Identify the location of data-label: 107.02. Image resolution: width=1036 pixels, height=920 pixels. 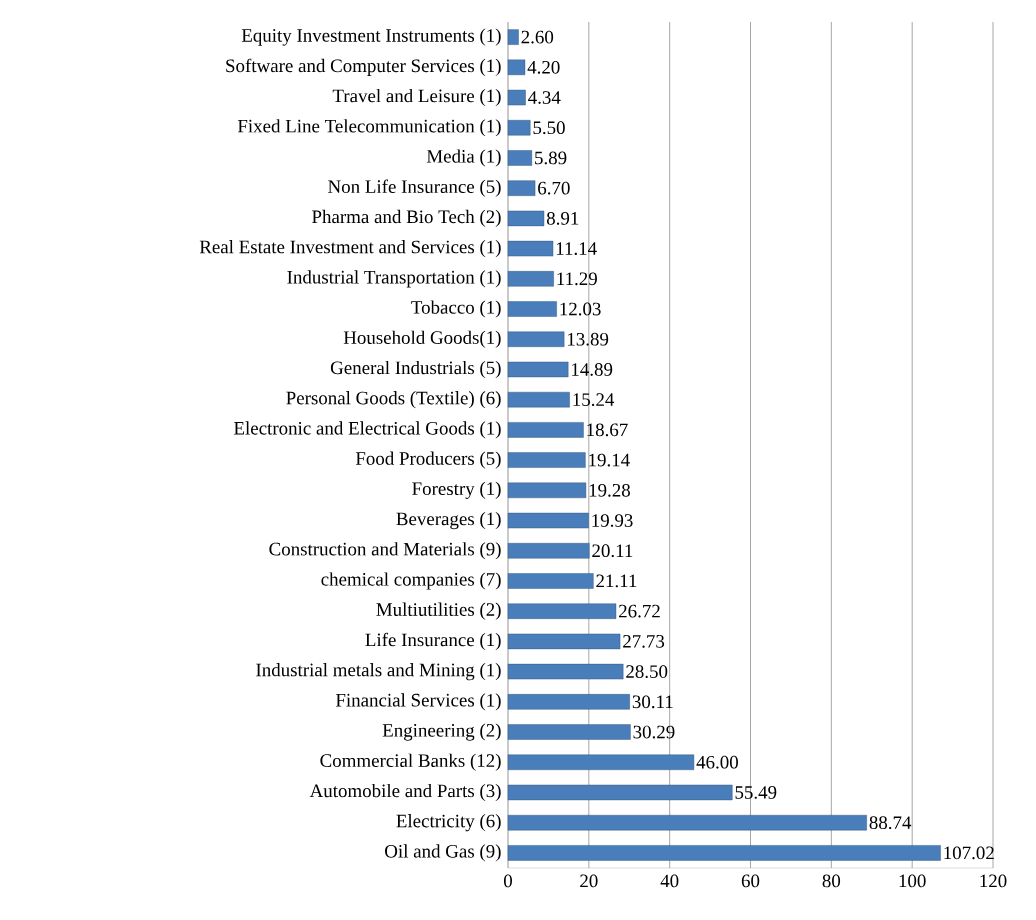
(969, 853).